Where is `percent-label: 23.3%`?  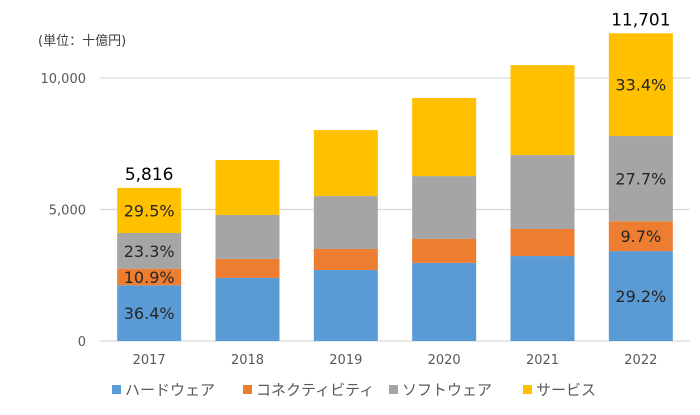
percent-label: 23.3% is located at coordinates (149, 251).